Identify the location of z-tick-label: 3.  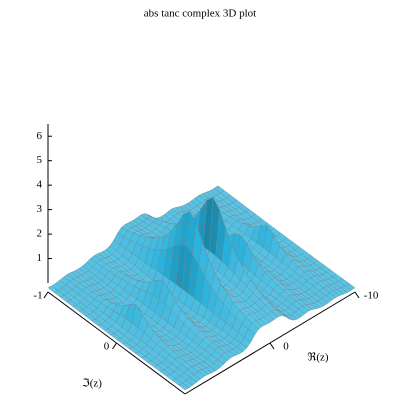
(40, 209).